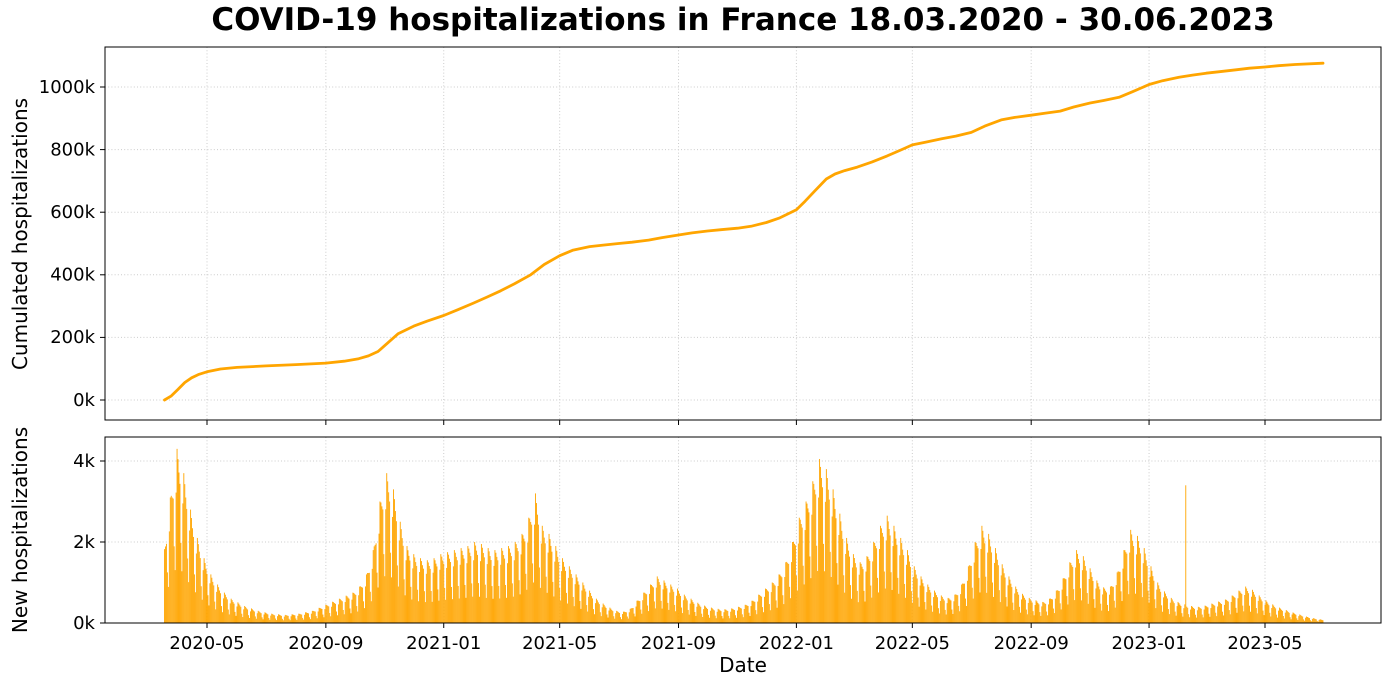 This screenshot has height=690, width=1389. Describe the element at coordinates (559, 643) in the screenshot. I see `xtick-label: 2021-05` at that location.